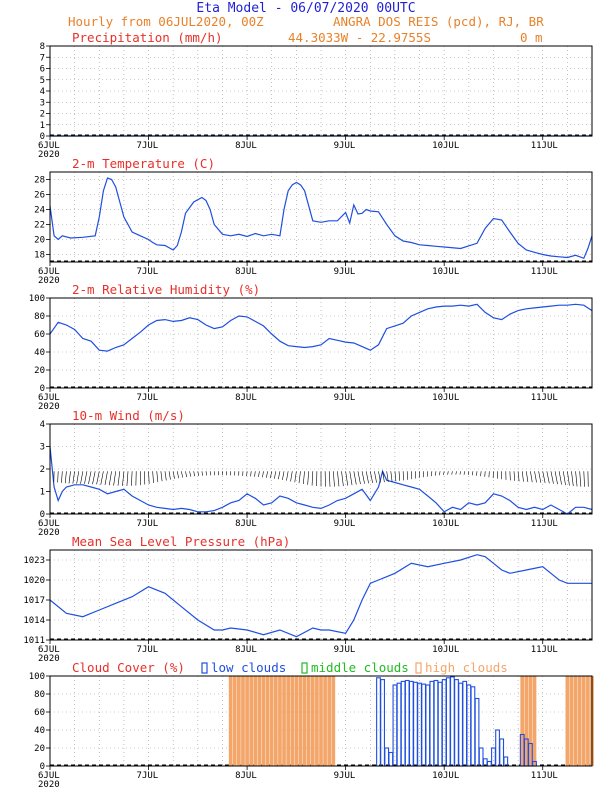  Describe the element at coordinates (39, 256) in the screenshot. I see `y-tick-label: 18` at that location.